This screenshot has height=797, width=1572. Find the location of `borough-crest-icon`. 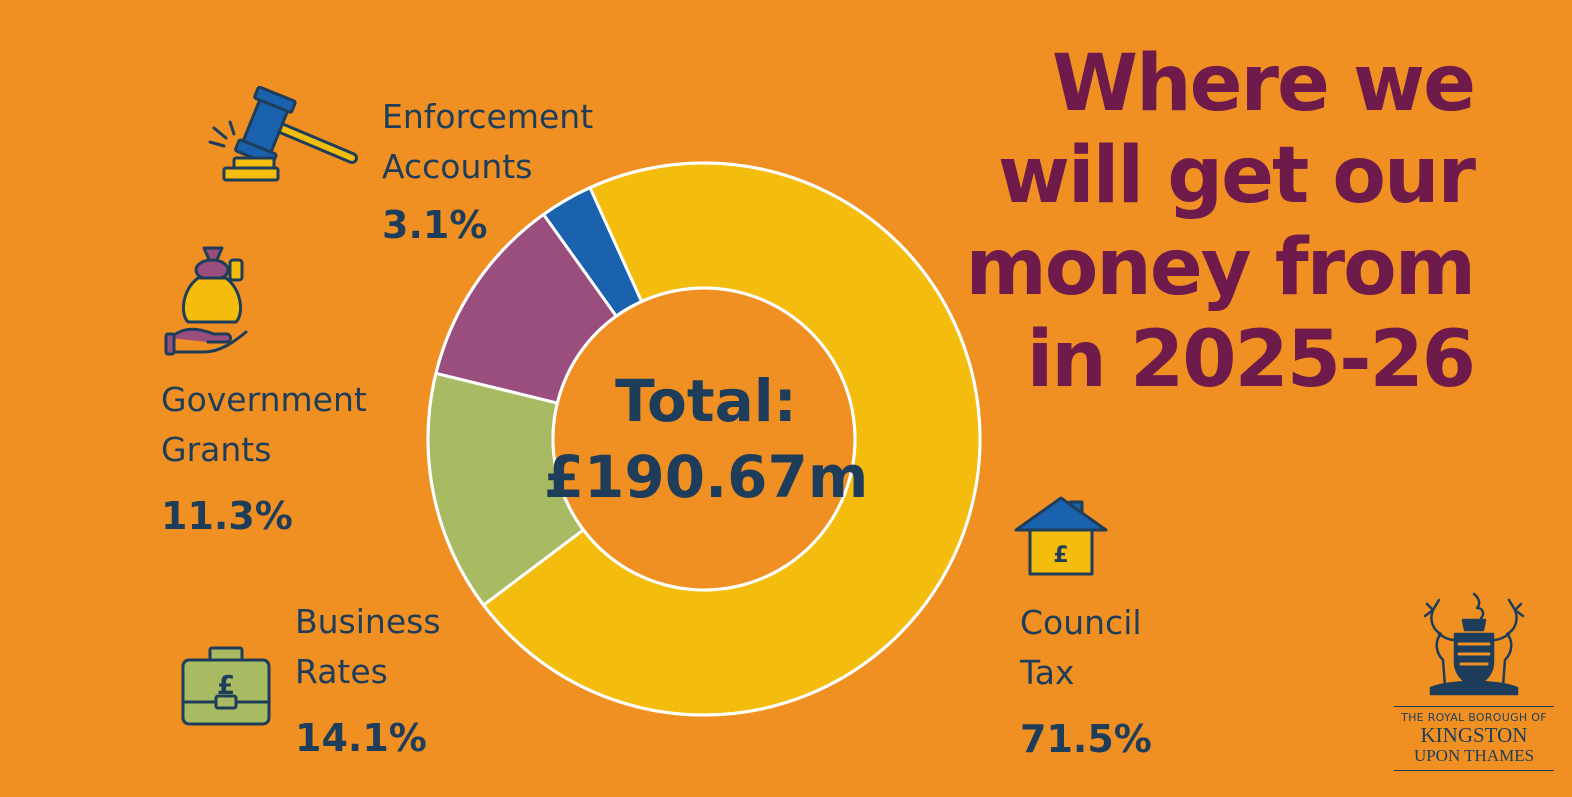

borough-crest-icon is located at coordinates (1474, 644).